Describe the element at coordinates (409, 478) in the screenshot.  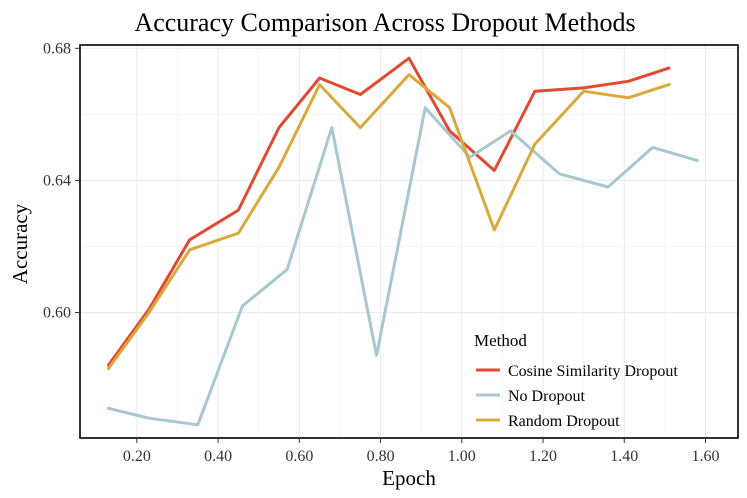
I see `x-axis-label: Epoch` at that location.